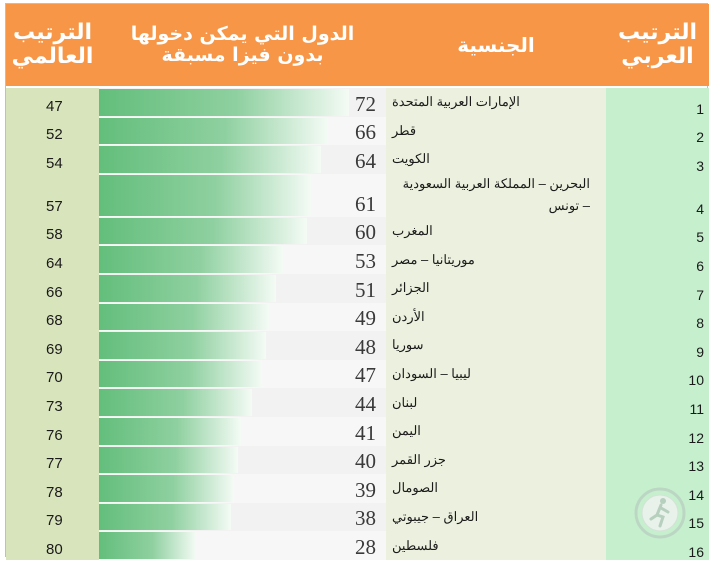 The image size is (713, 563). Describe the element at coordinates (657, 374) in the screenshot. I see `arab-rank-cell: 10` at that location.